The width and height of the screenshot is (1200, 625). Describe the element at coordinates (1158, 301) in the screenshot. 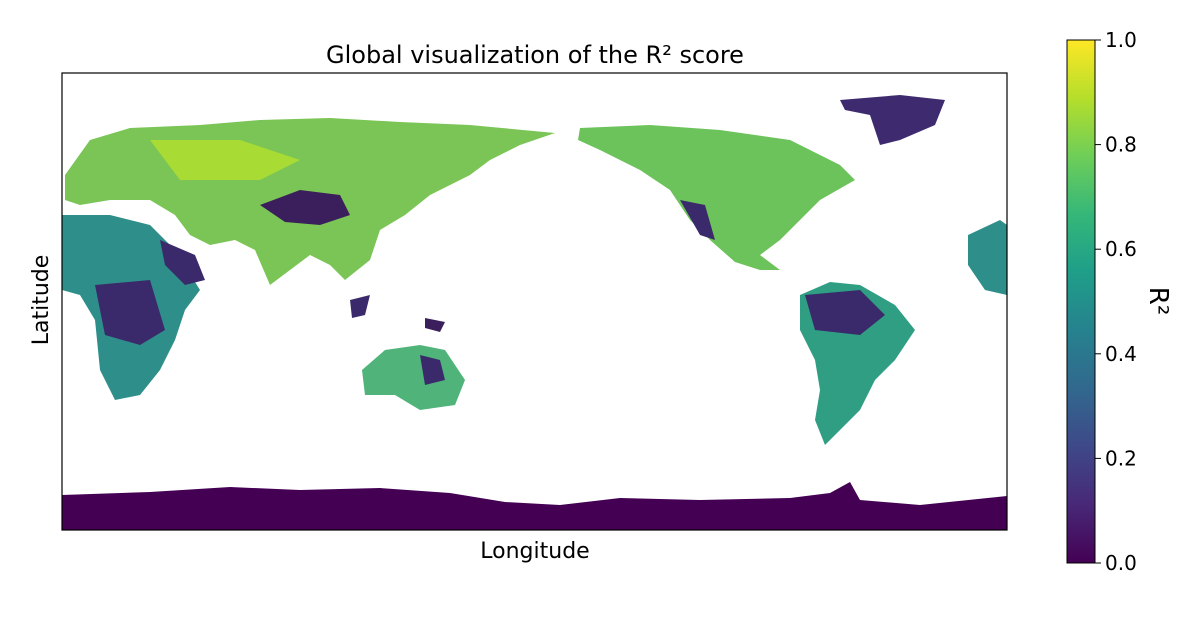

I see `colorbar-label: R²` at that location.